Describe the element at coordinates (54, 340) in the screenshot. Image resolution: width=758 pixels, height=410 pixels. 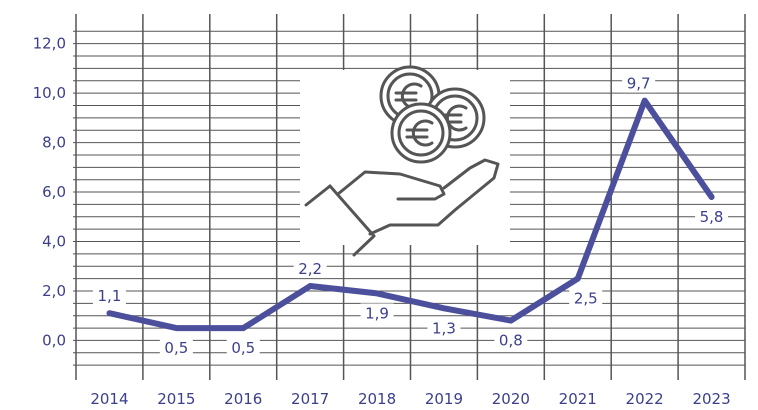
I see `y-tick-label: 0,0` at that location.